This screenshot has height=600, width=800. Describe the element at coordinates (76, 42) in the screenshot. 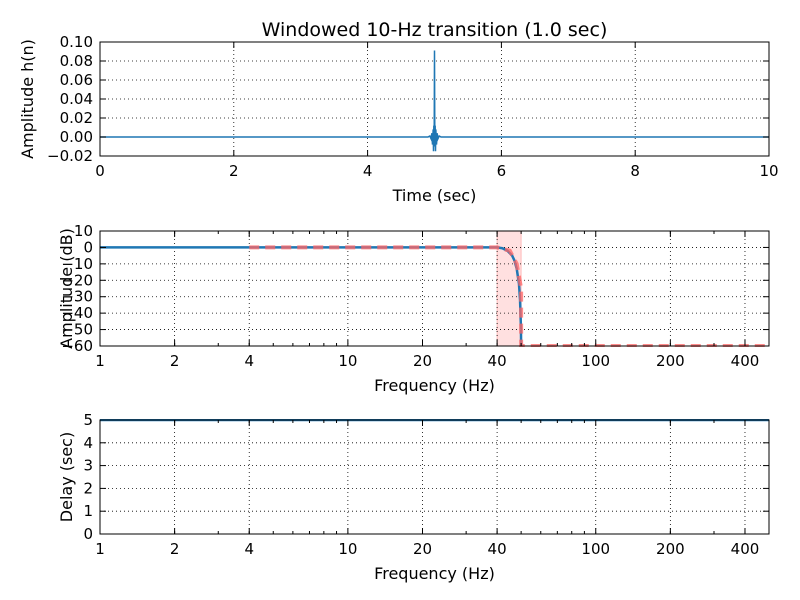

I see `y-tick-label: 0.10` at that location.